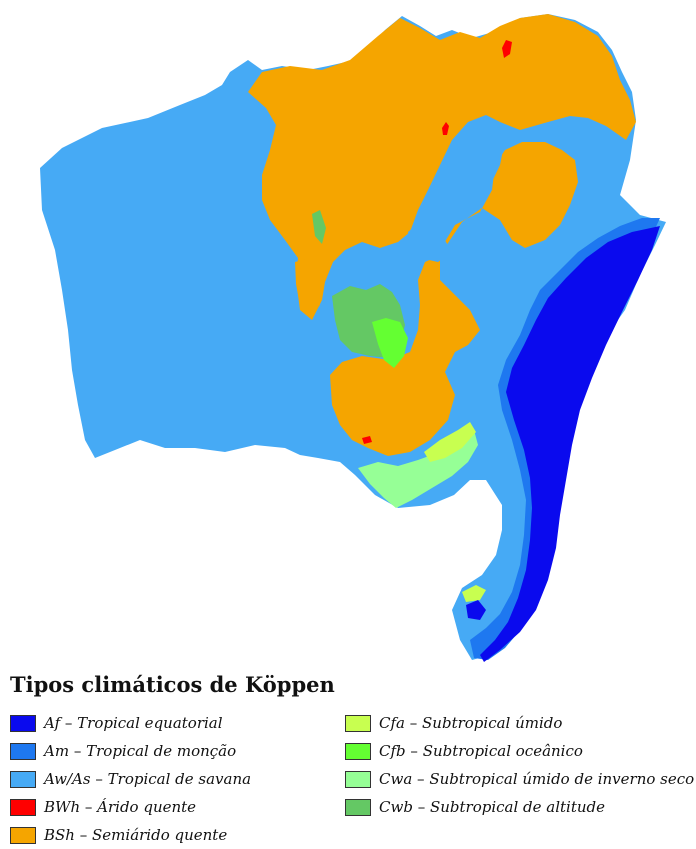 Image resolution: width=696 pixels, height=849 pixels. I want to click on legend-item-cfb: Cfb – Subtropical oceânico, so click(519, 751).